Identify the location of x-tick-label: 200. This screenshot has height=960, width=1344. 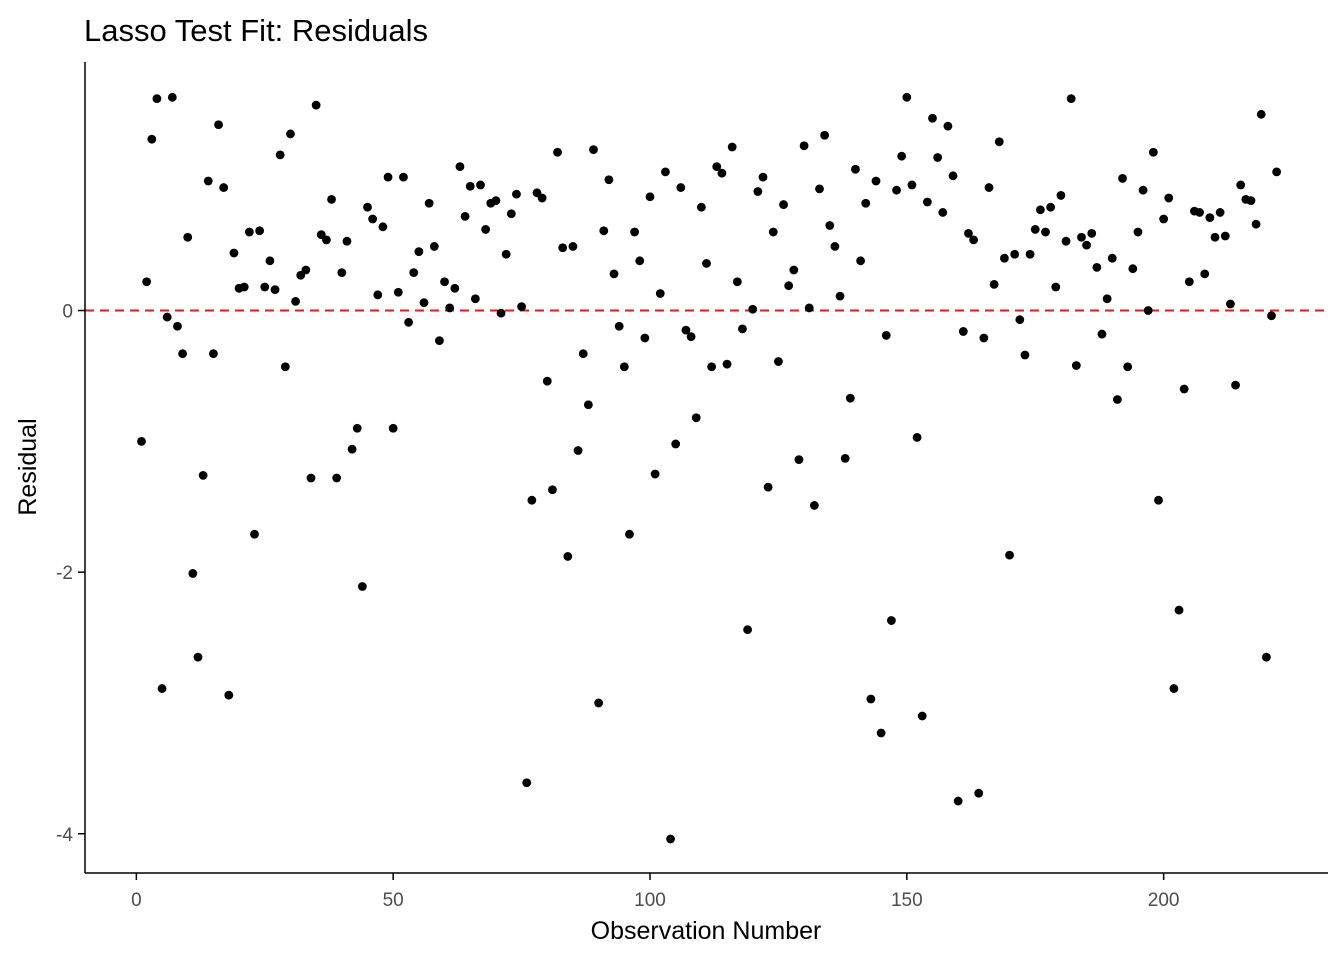
(1164, 900).